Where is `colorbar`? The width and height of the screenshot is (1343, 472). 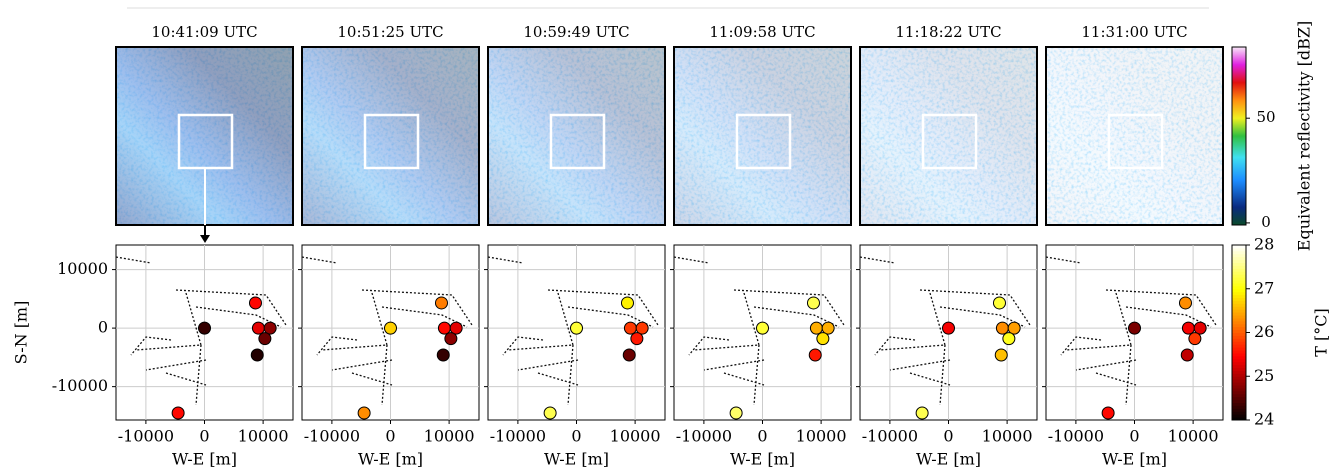
colorbar is located at coordinates (1239, 136).